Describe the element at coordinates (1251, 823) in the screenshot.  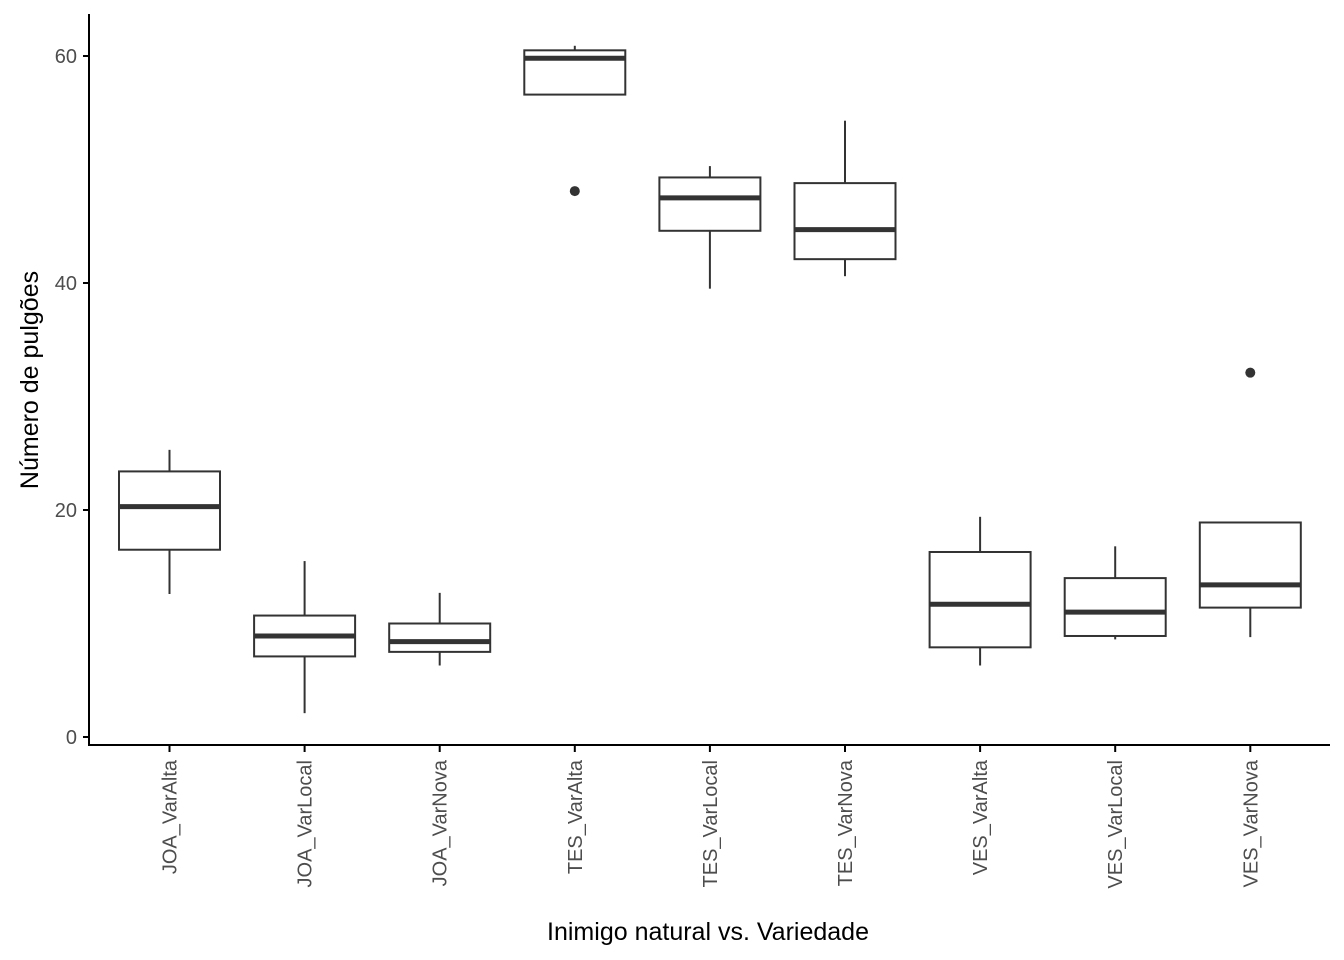
I see `x-tick-label: VES_VarNova` at that location.